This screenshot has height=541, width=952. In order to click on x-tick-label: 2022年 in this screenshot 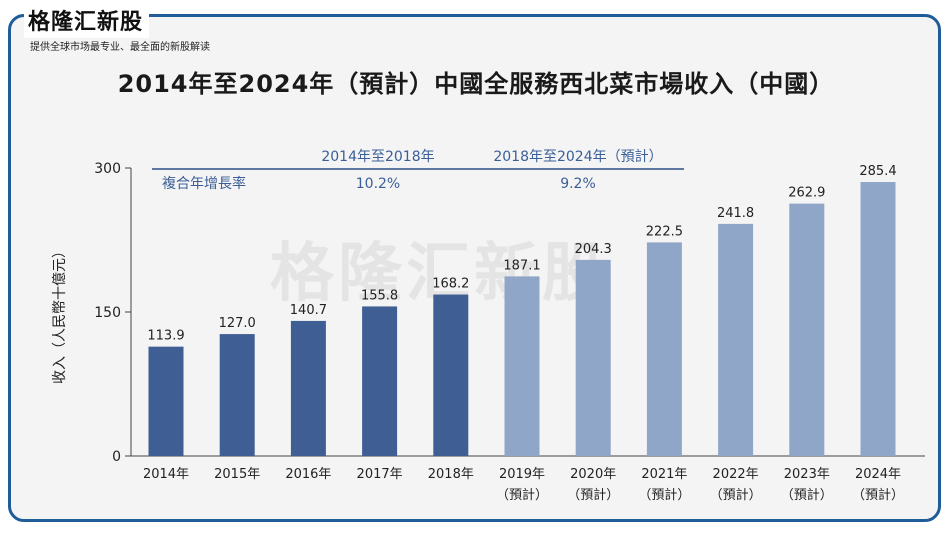, I will do `click(736, 474)`.